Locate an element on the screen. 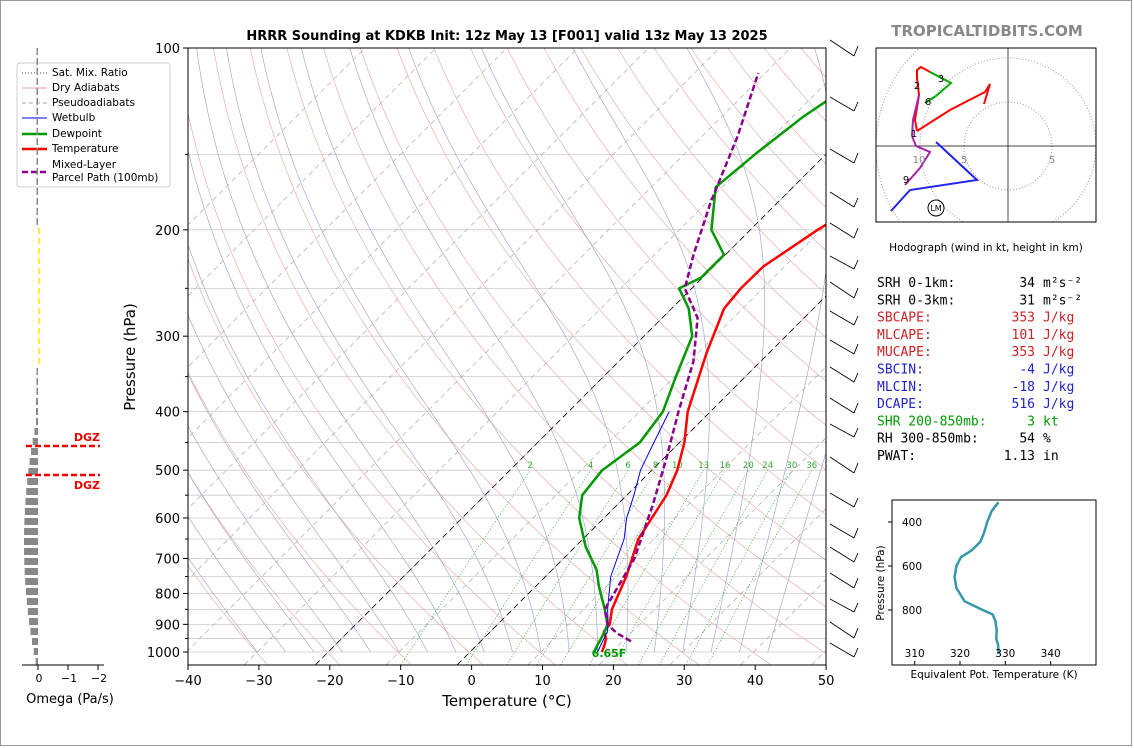  mixing-ratio-label: 2 is located at coordinates (530, 466).